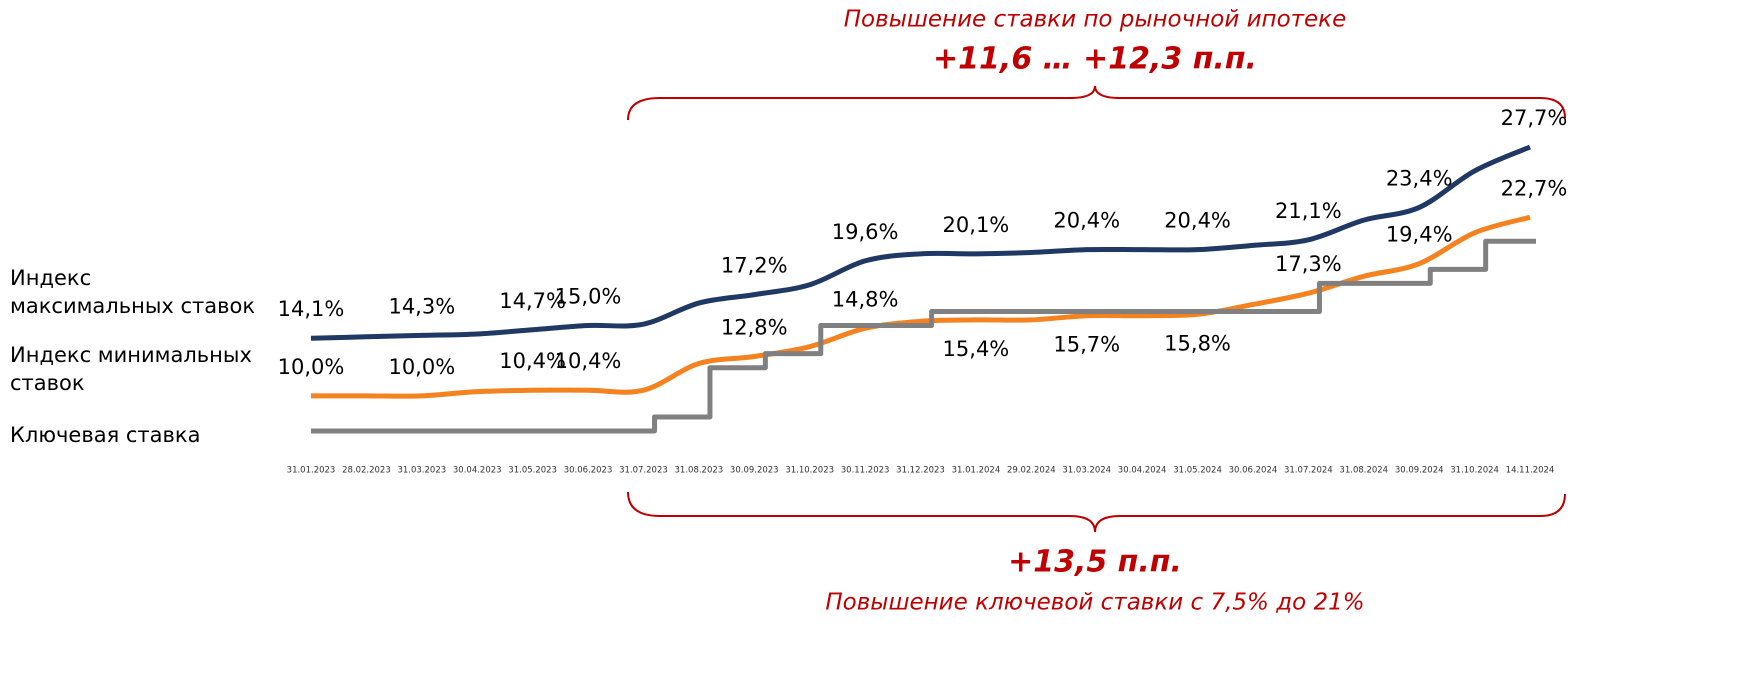  What do you see at coordinates (976, 225) in the screenshot?
I see `data-label: 20,1%` at bounding box center [976, 225].